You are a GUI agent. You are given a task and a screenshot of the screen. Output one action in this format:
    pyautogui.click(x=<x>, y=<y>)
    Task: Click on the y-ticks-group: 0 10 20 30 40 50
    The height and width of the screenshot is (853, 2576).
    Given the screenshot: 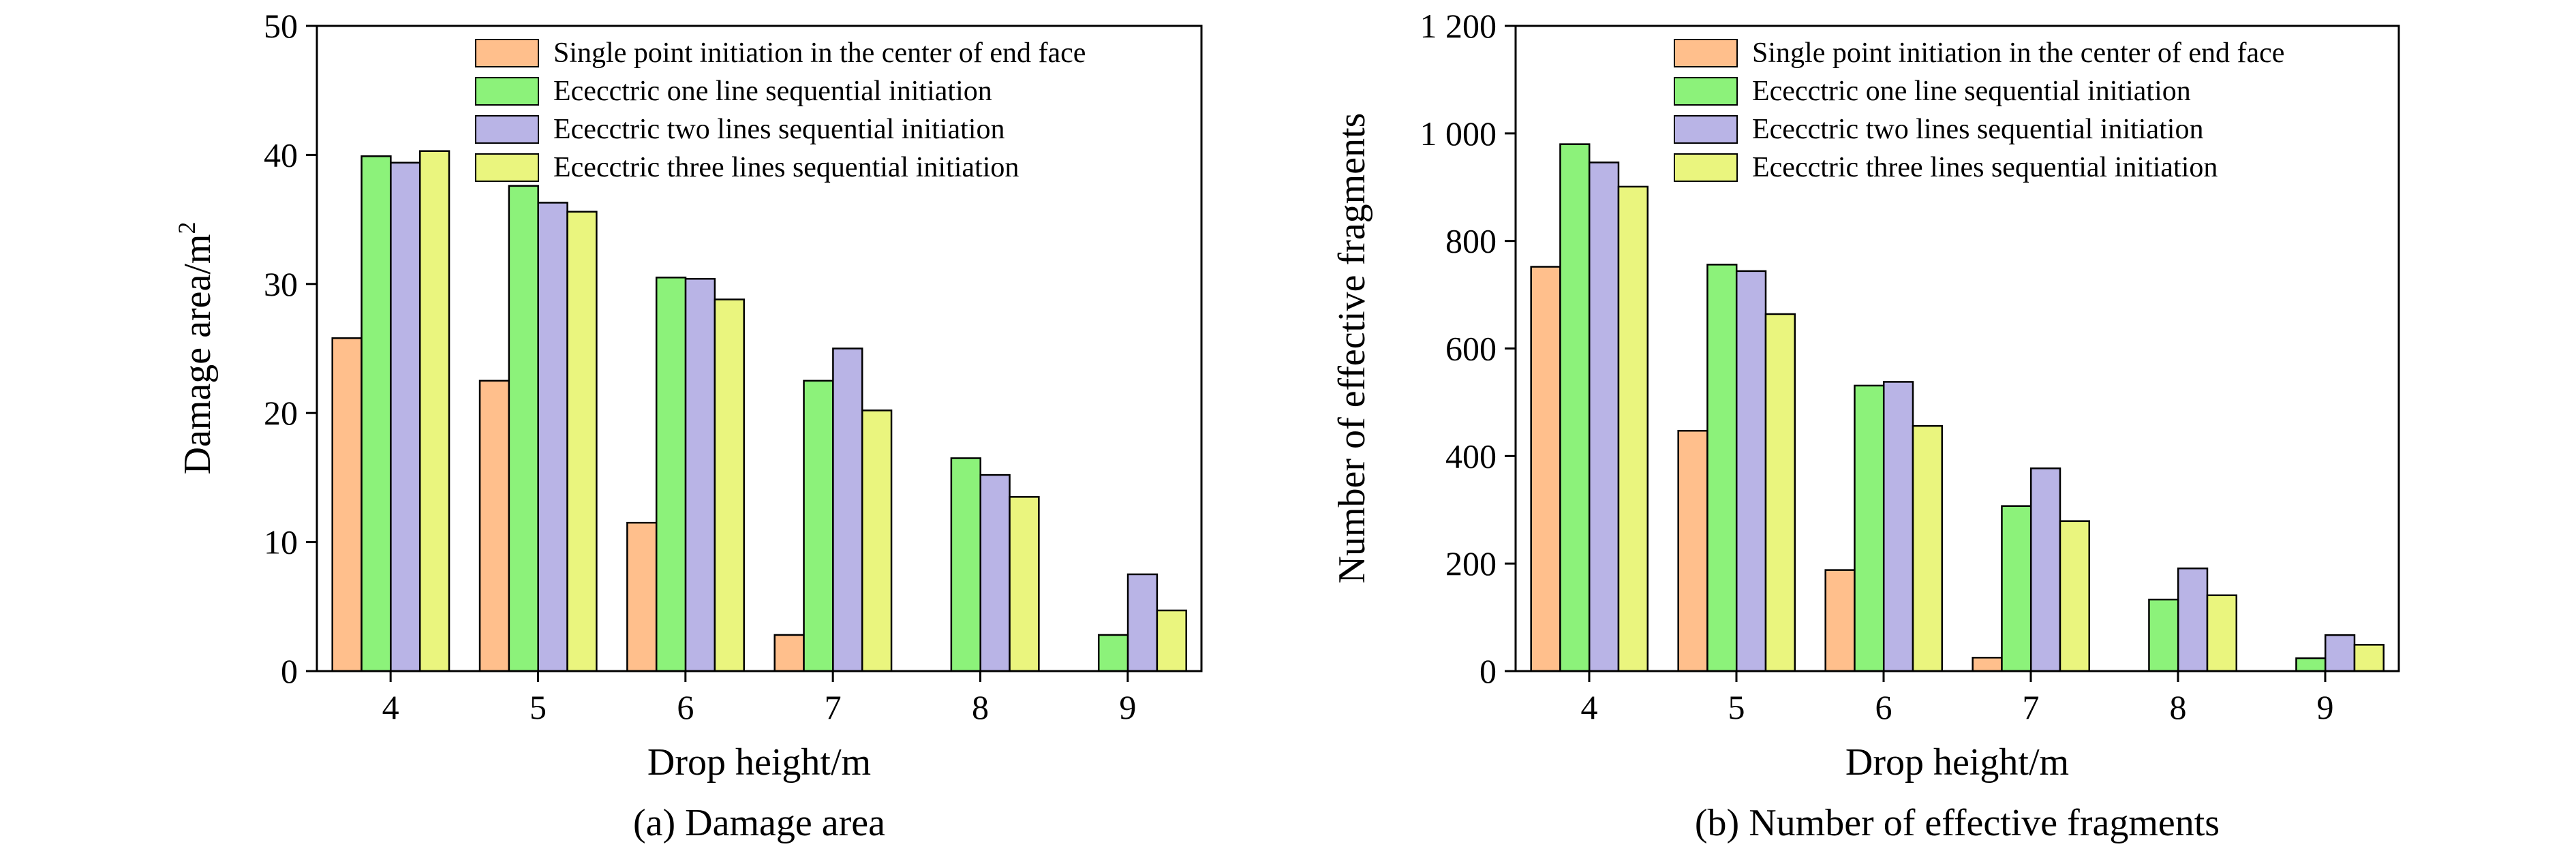 What is the action you would take?
    pyautogui.click(x=290, y=349)
    